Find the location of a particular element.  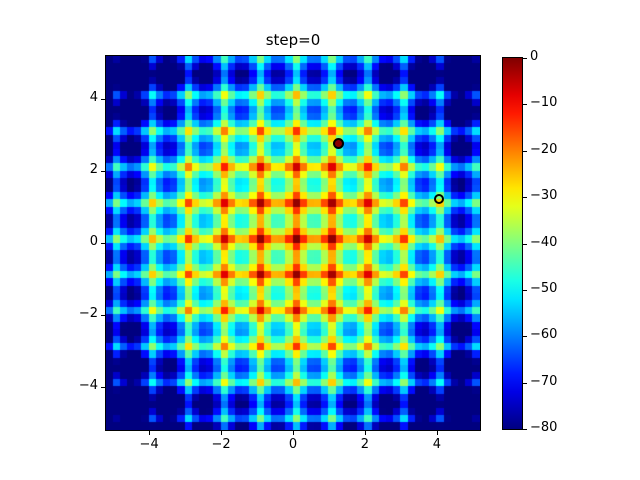

colorbar is located at coordinates (512, 243).